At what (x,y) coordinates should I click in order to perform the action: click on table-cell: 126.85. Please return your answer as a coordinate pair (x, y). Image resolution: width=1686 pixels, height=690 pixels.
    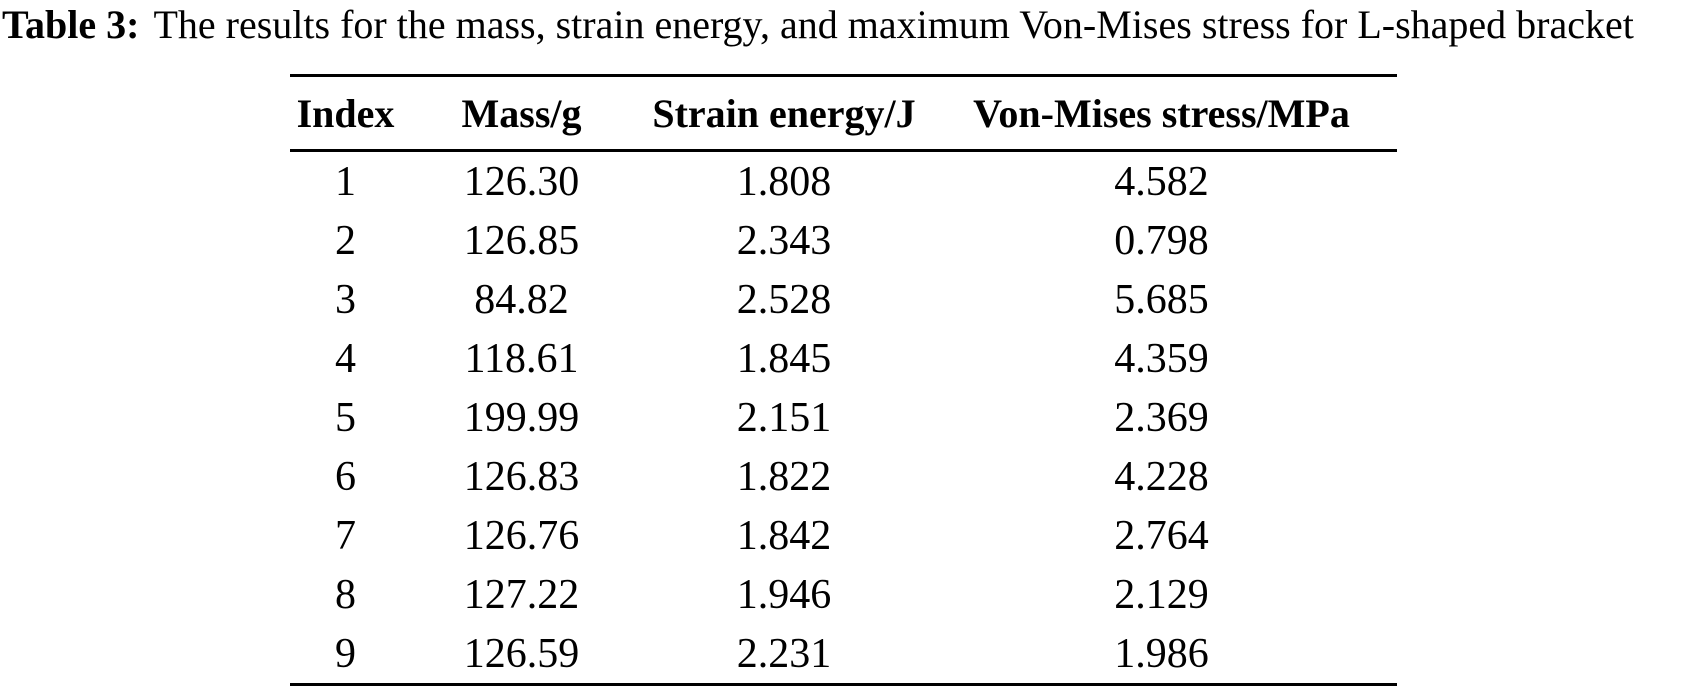
    Looking at the image, I should click on (521, 240).